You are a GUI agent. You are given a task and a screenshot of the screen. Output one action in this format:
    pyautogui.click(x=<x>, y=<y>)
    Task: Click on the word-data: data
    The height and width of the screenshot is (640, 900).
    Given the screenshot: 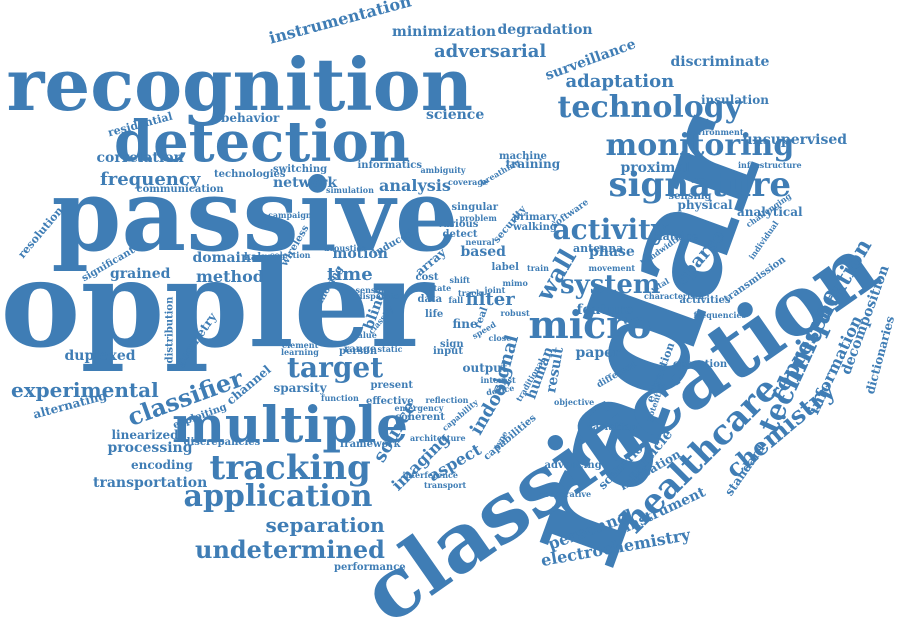 What is the action you would take?
    pyautogui.click(x=430, y=299)
    